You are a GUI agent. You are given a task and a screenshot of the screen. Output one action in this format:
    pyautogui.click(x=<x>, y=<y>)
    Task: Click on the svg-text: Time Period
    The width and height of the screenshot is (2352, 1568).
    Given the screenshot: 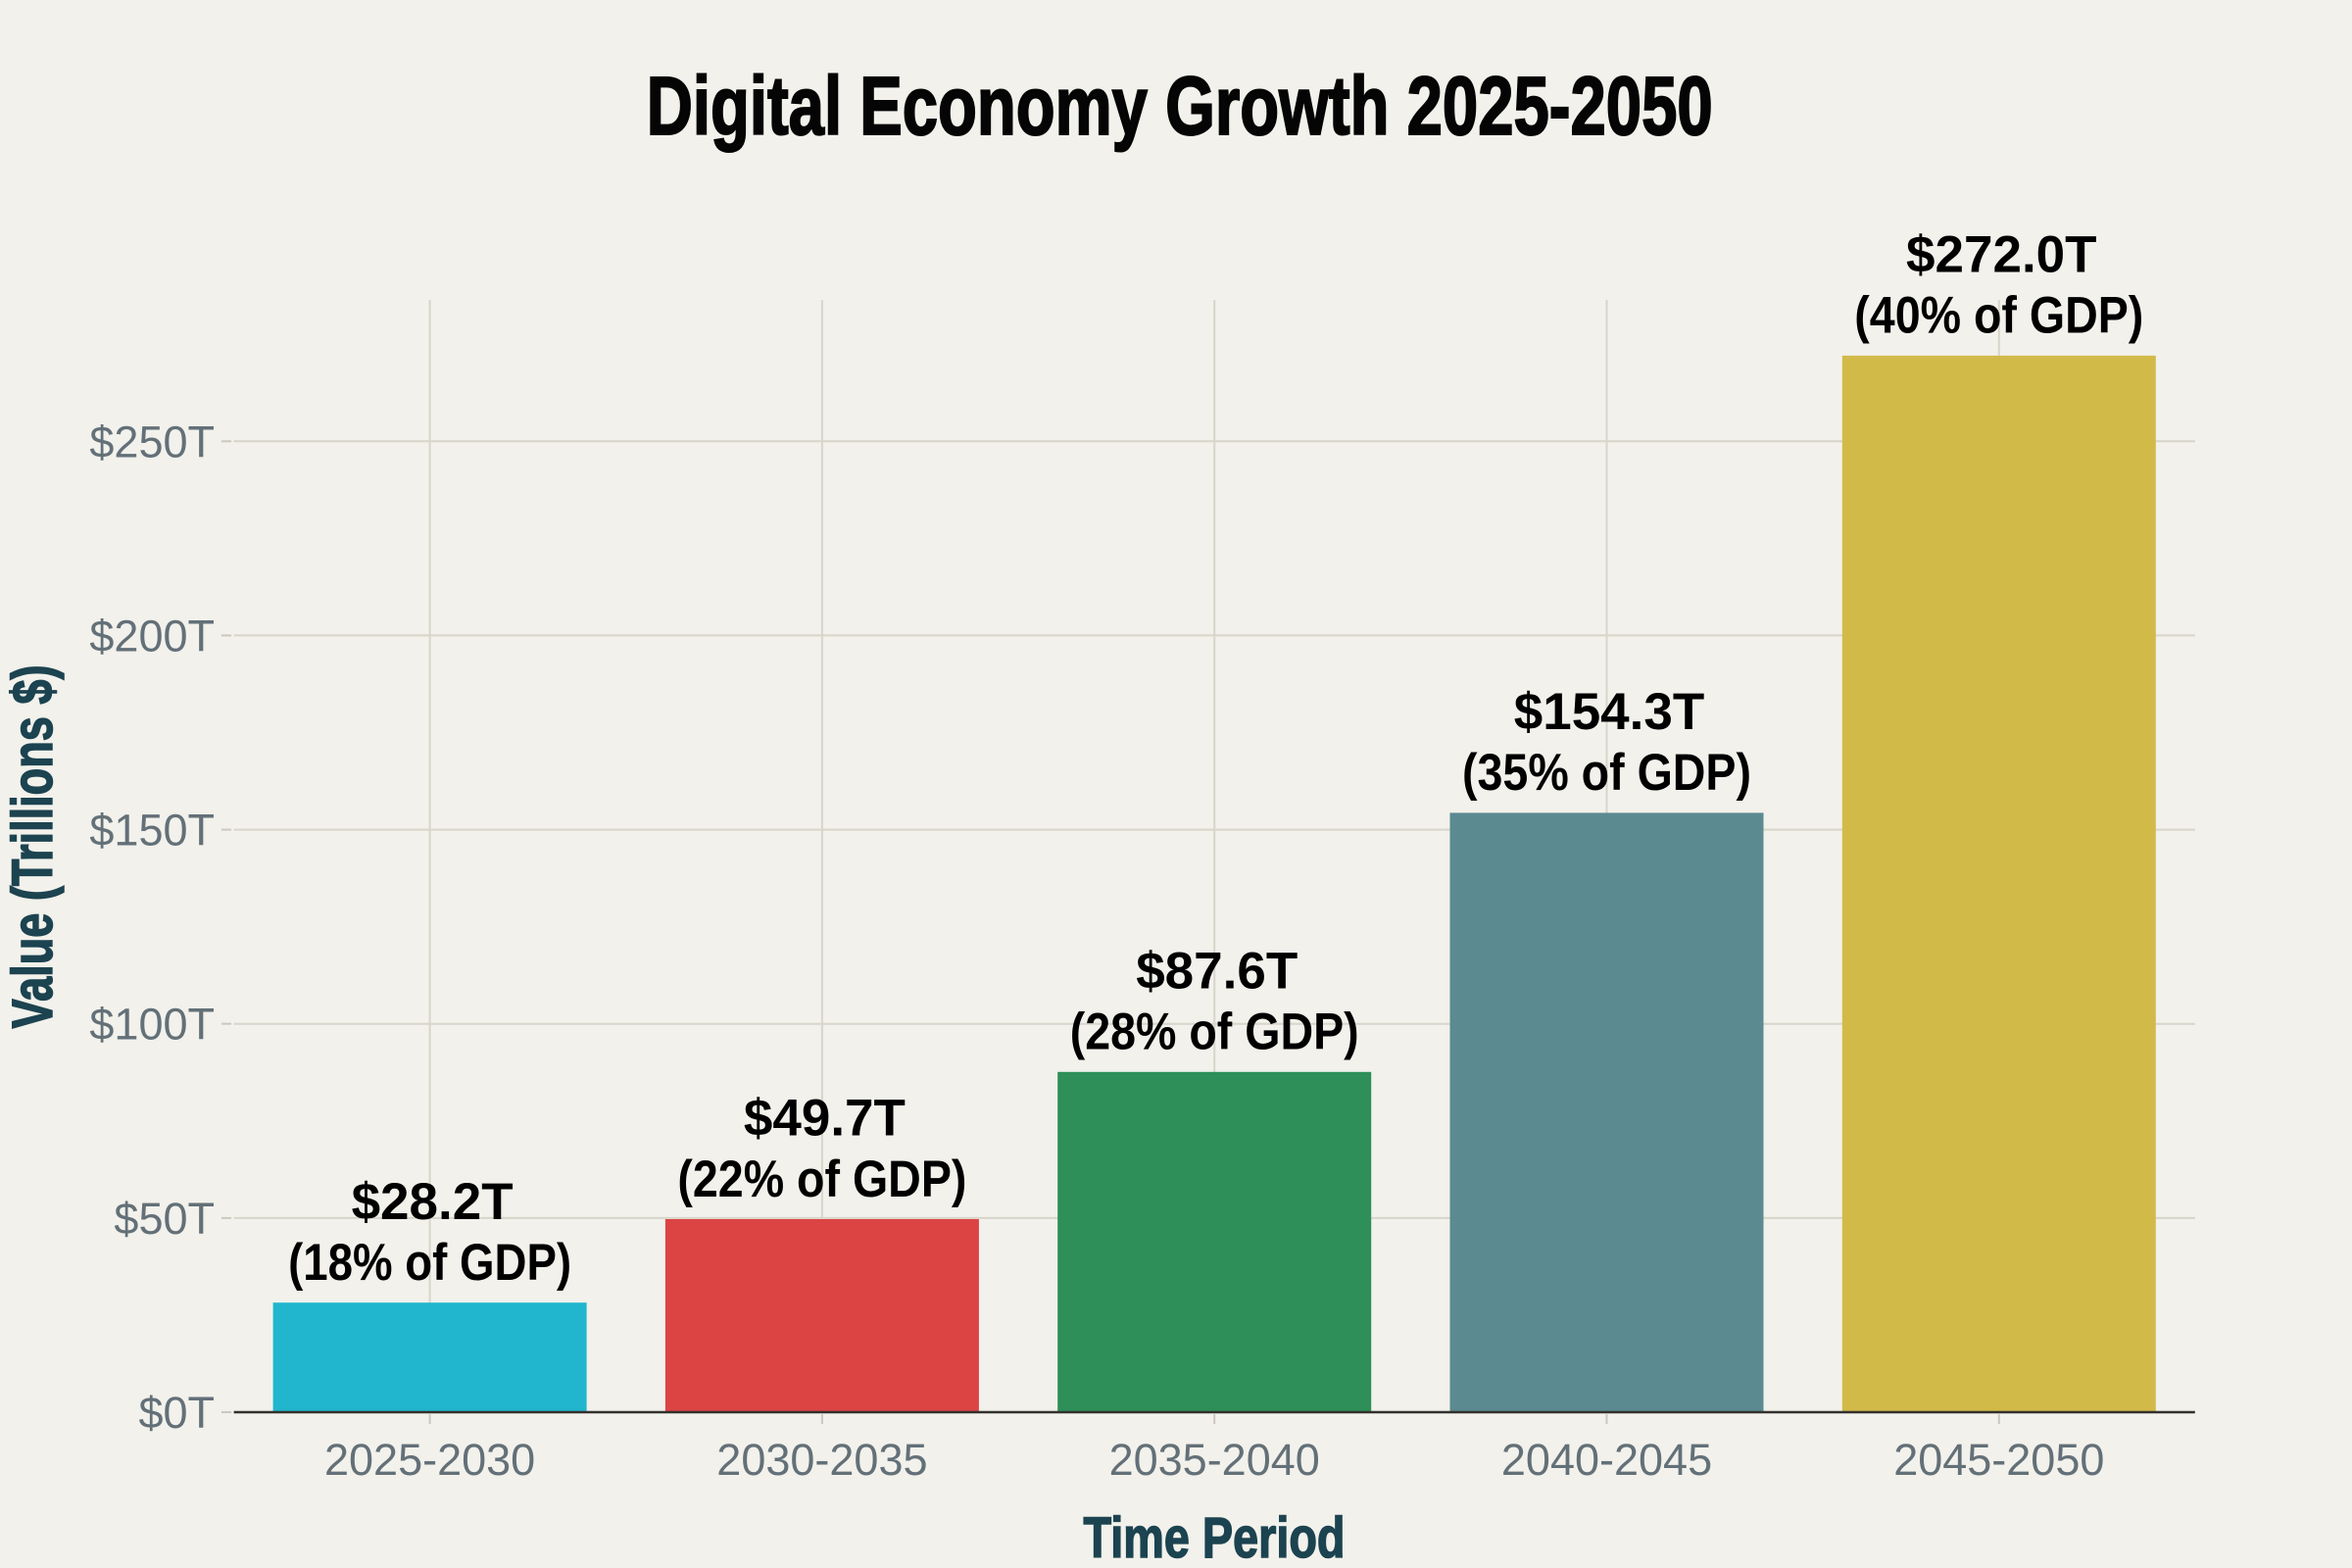 What is the action you would take?
    pyautogui.click(x=1215, y=1537)
    